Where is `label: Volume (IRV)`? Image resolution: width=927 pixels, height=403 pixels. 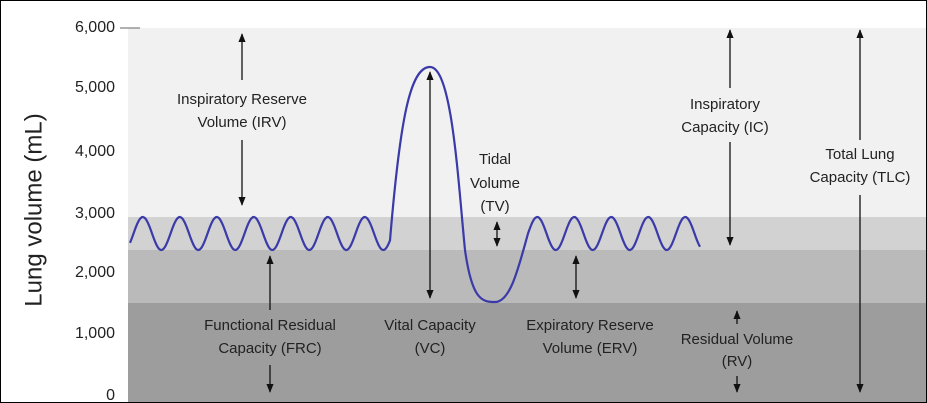
label: Volume (IRV) is located at coordinates (242, 122).